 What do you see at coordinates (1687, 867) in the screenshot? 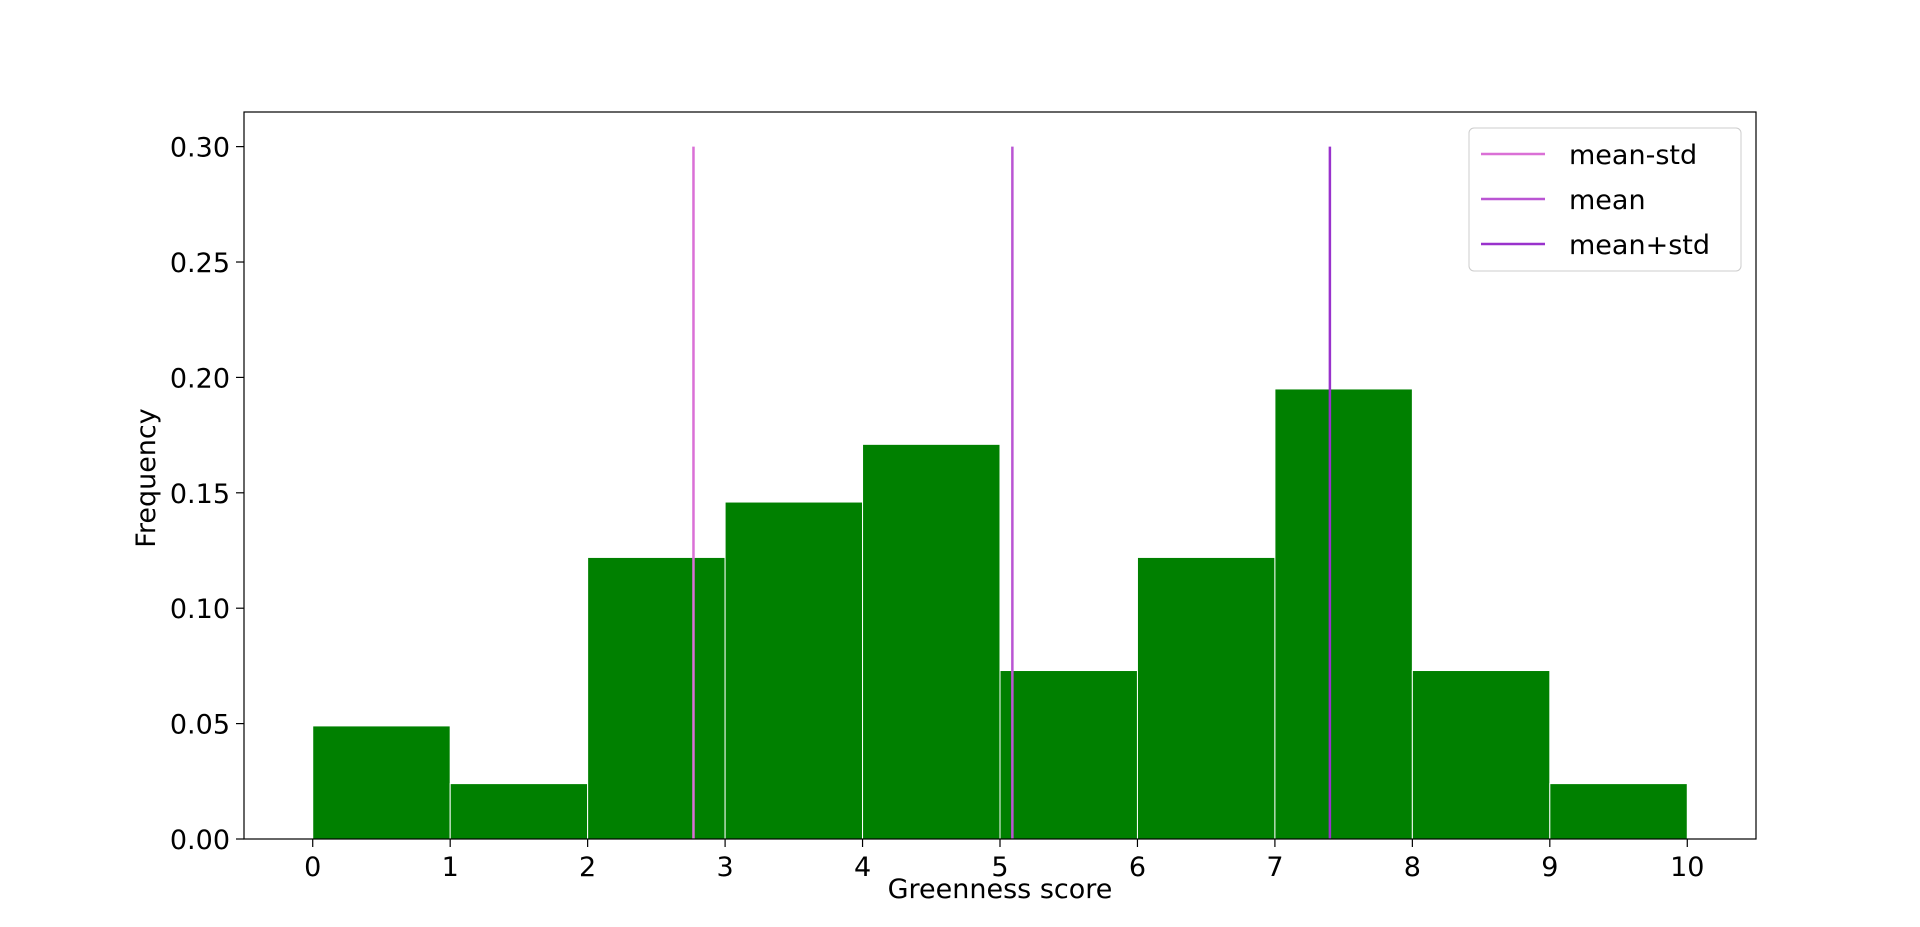
I see `x-tick-label: 10` at bounding box center [1687, 867].